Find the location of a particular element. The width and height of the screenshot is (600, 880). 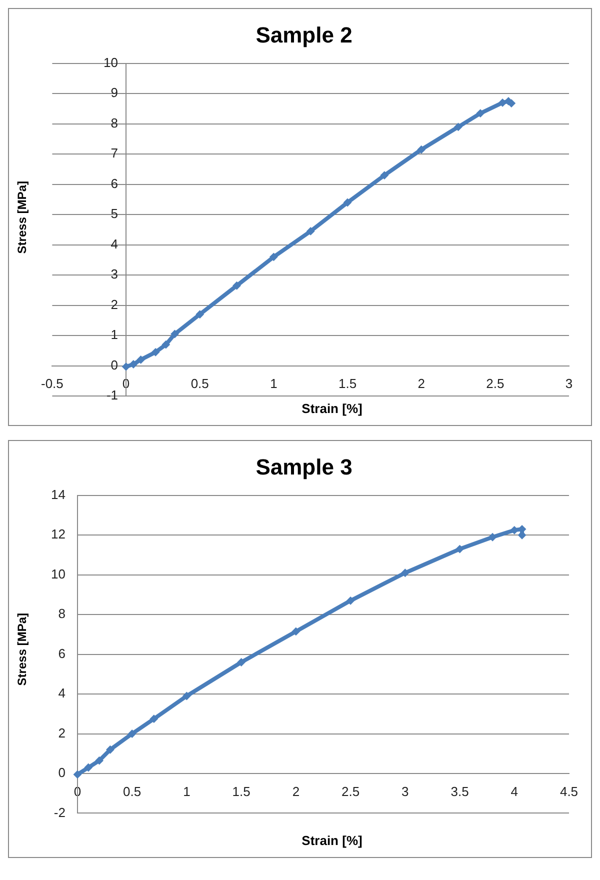

y-tick-label: -1 is located at coordinates (112, 395).